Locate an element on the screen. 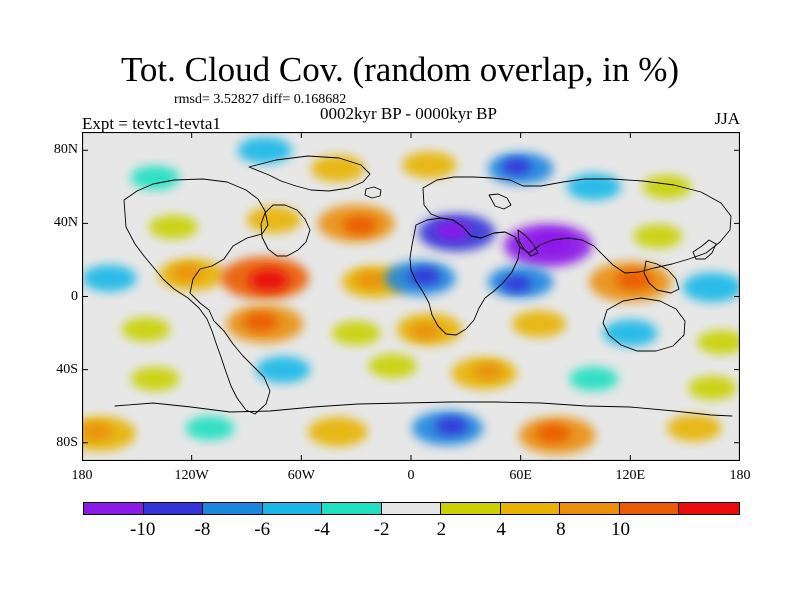 This screenshot has height=600, width=800. latitude-label: 80S is located at coordinates (67, 442).